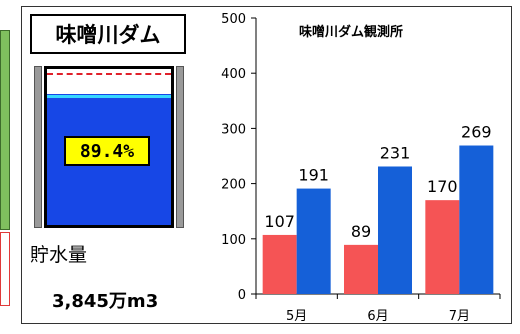  What do you see at coordinates (459, 316) in the screenshot?
I see `x-category-label: 7月` at bounding box center [459, 316].